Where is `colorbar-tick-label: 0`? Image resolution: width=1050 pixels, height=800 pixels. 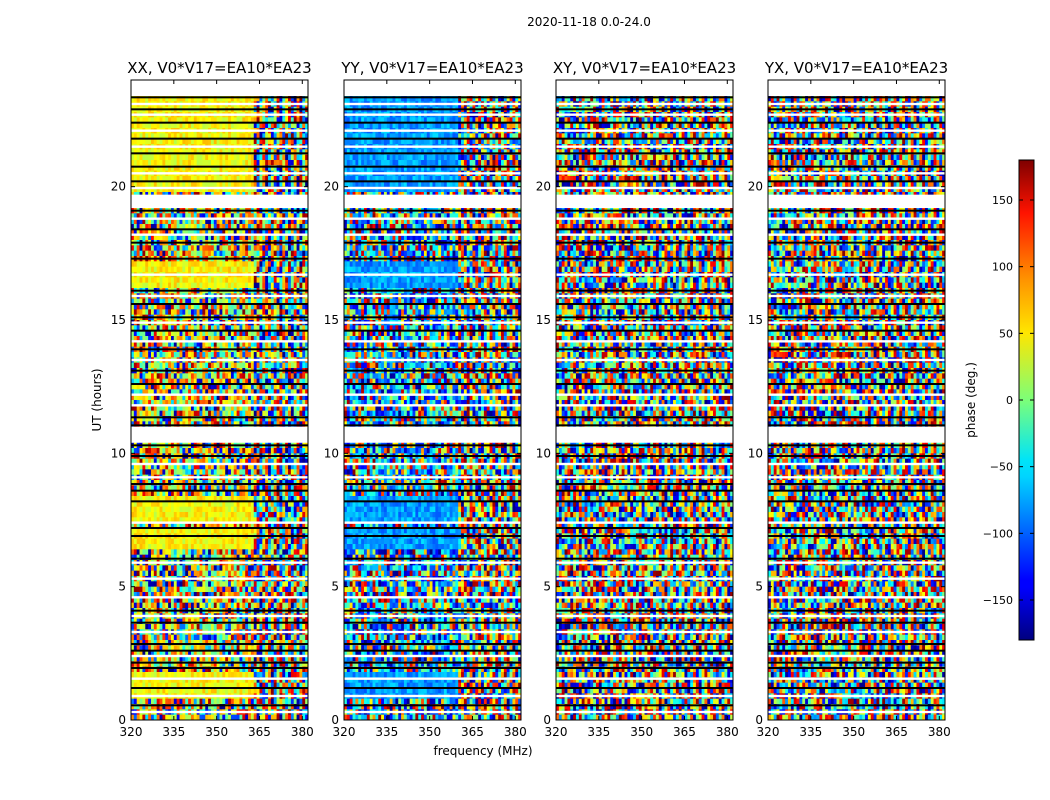 colorbar-tick-label: 0 is located at coordinates (1009, 400).